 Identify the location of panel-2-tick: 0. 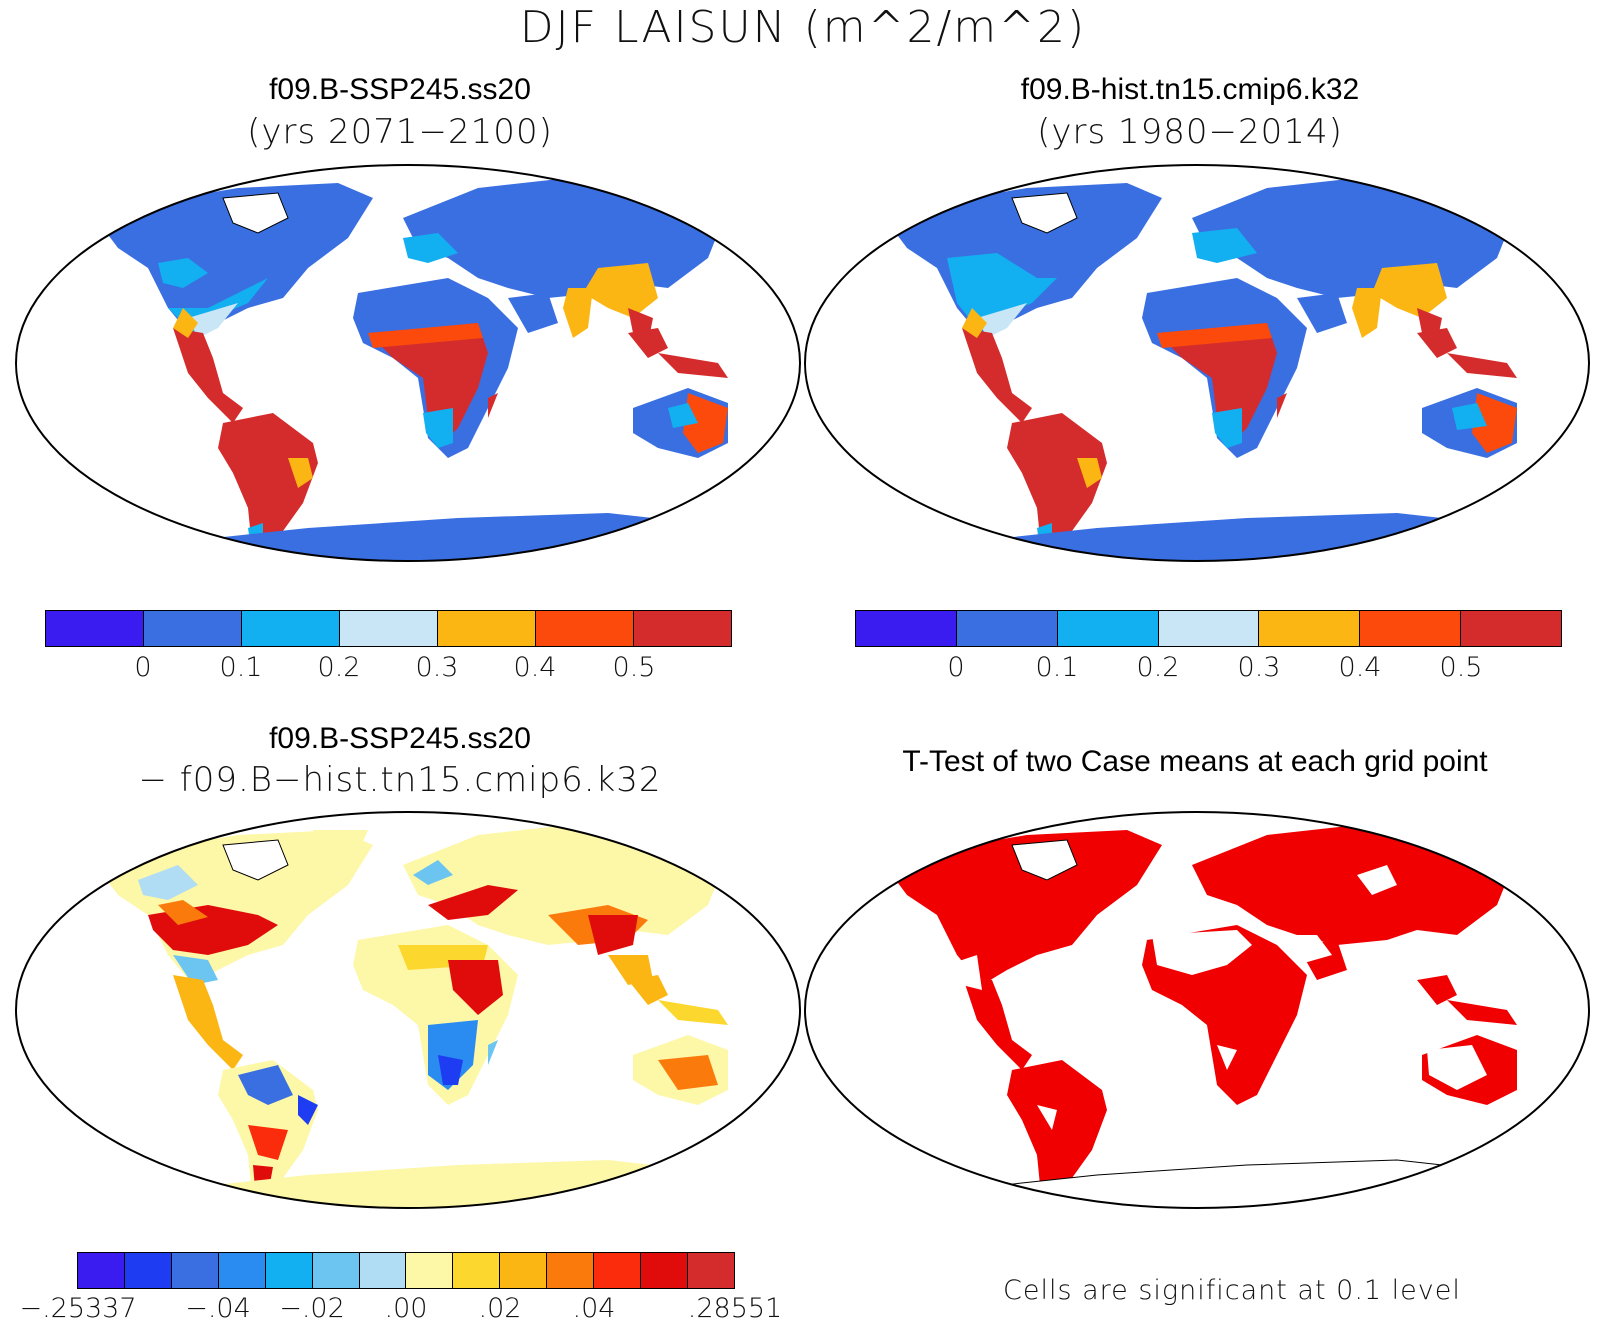
(956, 667).